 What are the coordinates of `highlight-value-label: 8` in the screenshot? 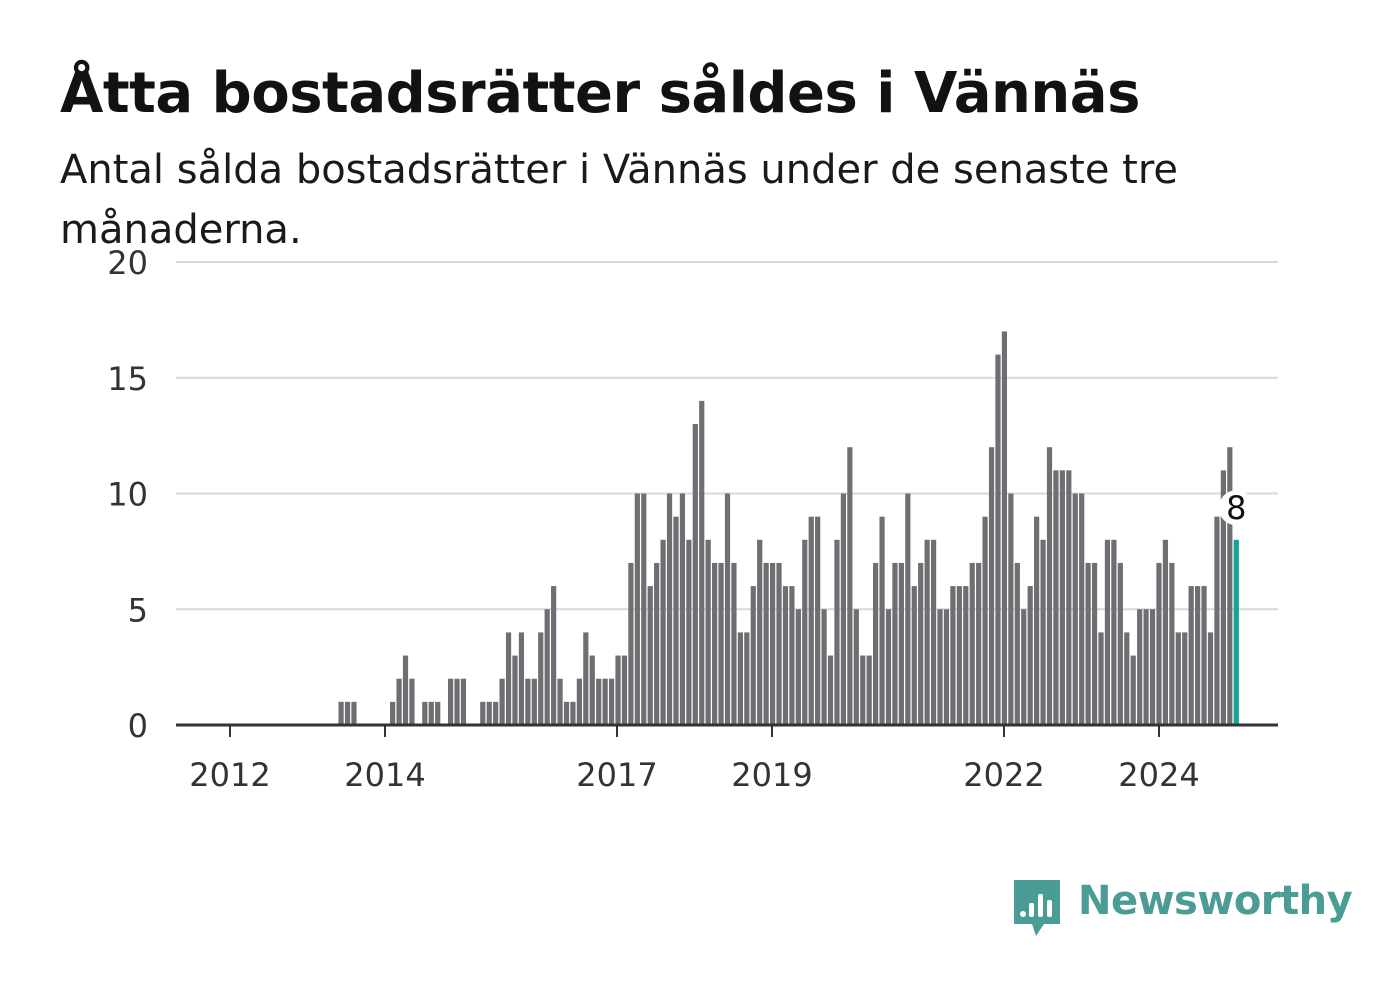 It's located at (1236, 508).